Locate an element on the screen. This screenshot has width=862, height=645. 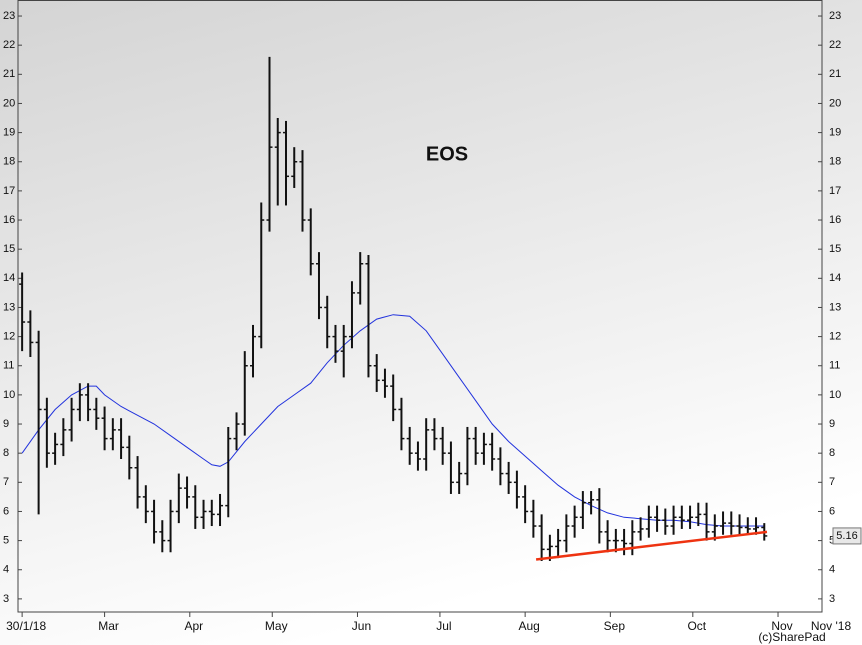
y2-tick-label: 4 is located at coordinates (832, 570).